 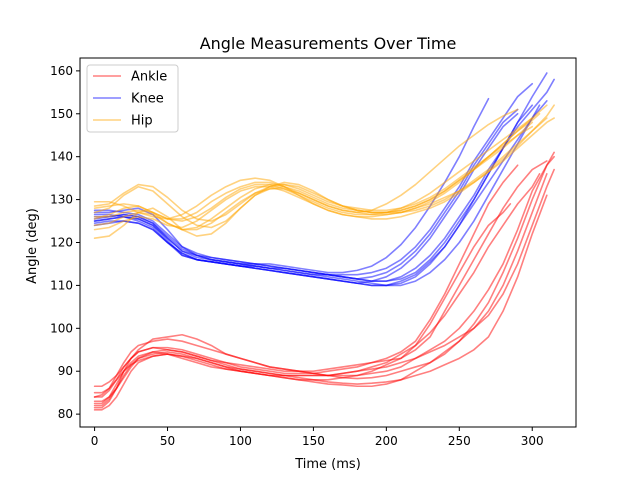 What do you see at coordinates (149, 77) in the screenshot?
I see `ankle-legend-label: Ankle` at bounding box center [149, 77].